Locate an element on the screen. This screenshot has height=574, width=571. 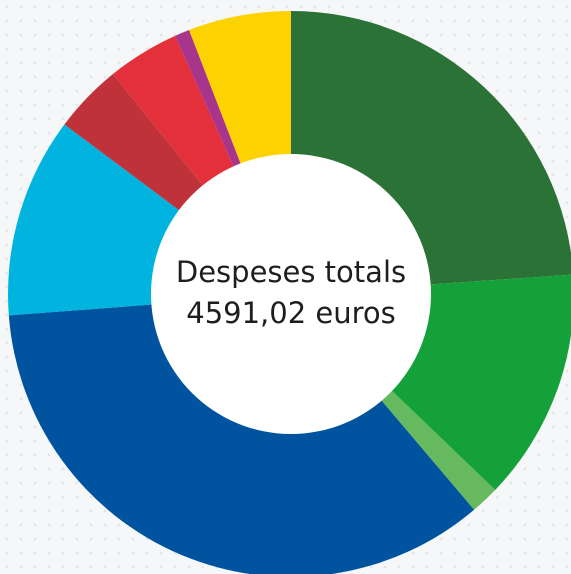
center-total: 4591,02 euros is located at coordinates (291, 313).